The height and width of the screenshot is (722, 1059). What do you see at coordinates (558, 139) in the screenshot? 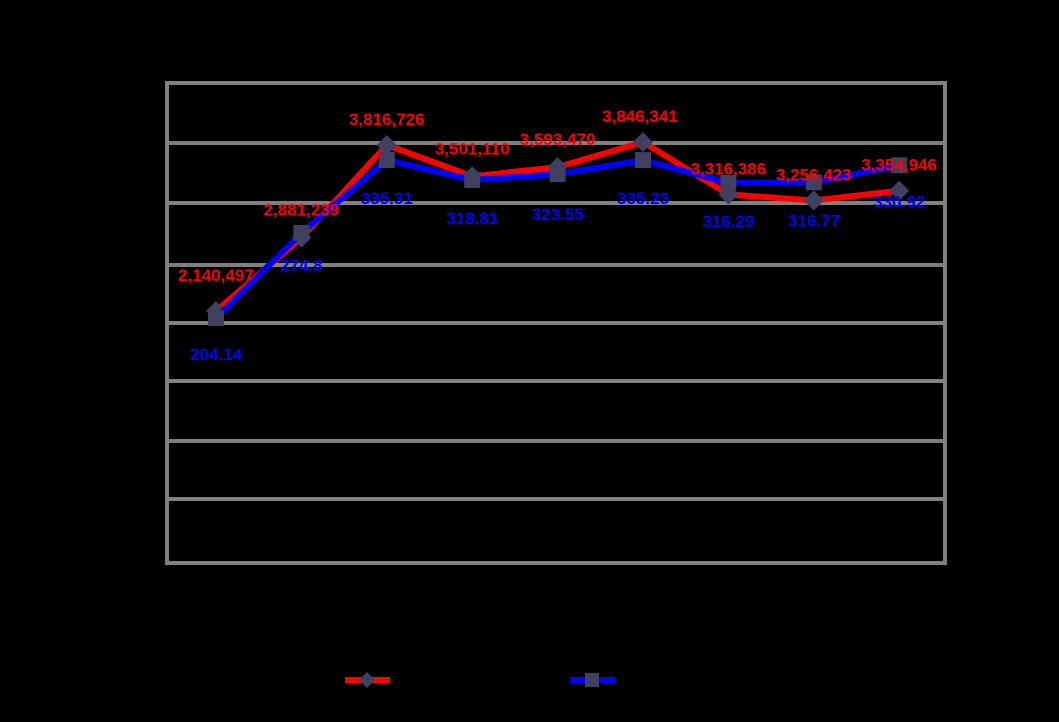
I see `data-label: 3,593,470` at bounding box center [558, 139].